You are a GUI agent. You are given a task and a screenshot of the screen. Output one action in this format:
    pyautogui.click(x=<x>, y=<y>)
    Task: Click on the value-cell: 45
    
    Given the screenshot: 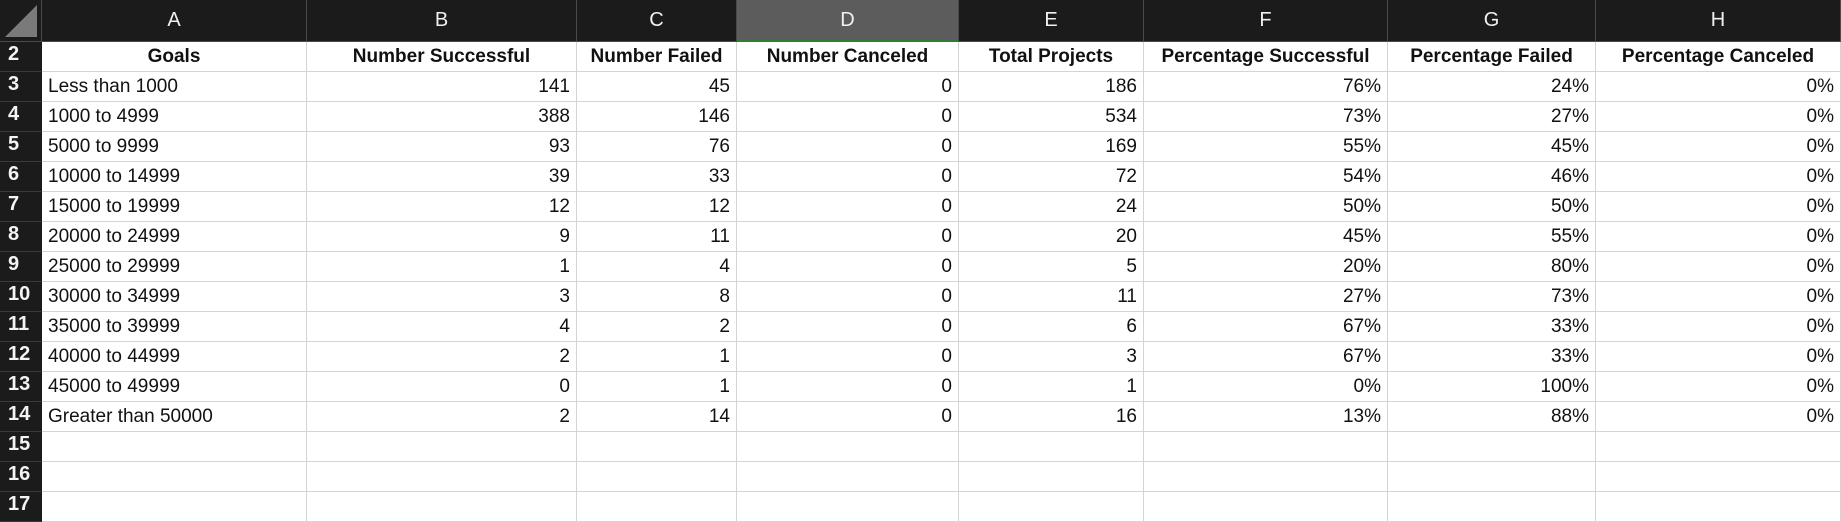 What is the action you would take?
    pyautogui.click(x=657, y=87)
    